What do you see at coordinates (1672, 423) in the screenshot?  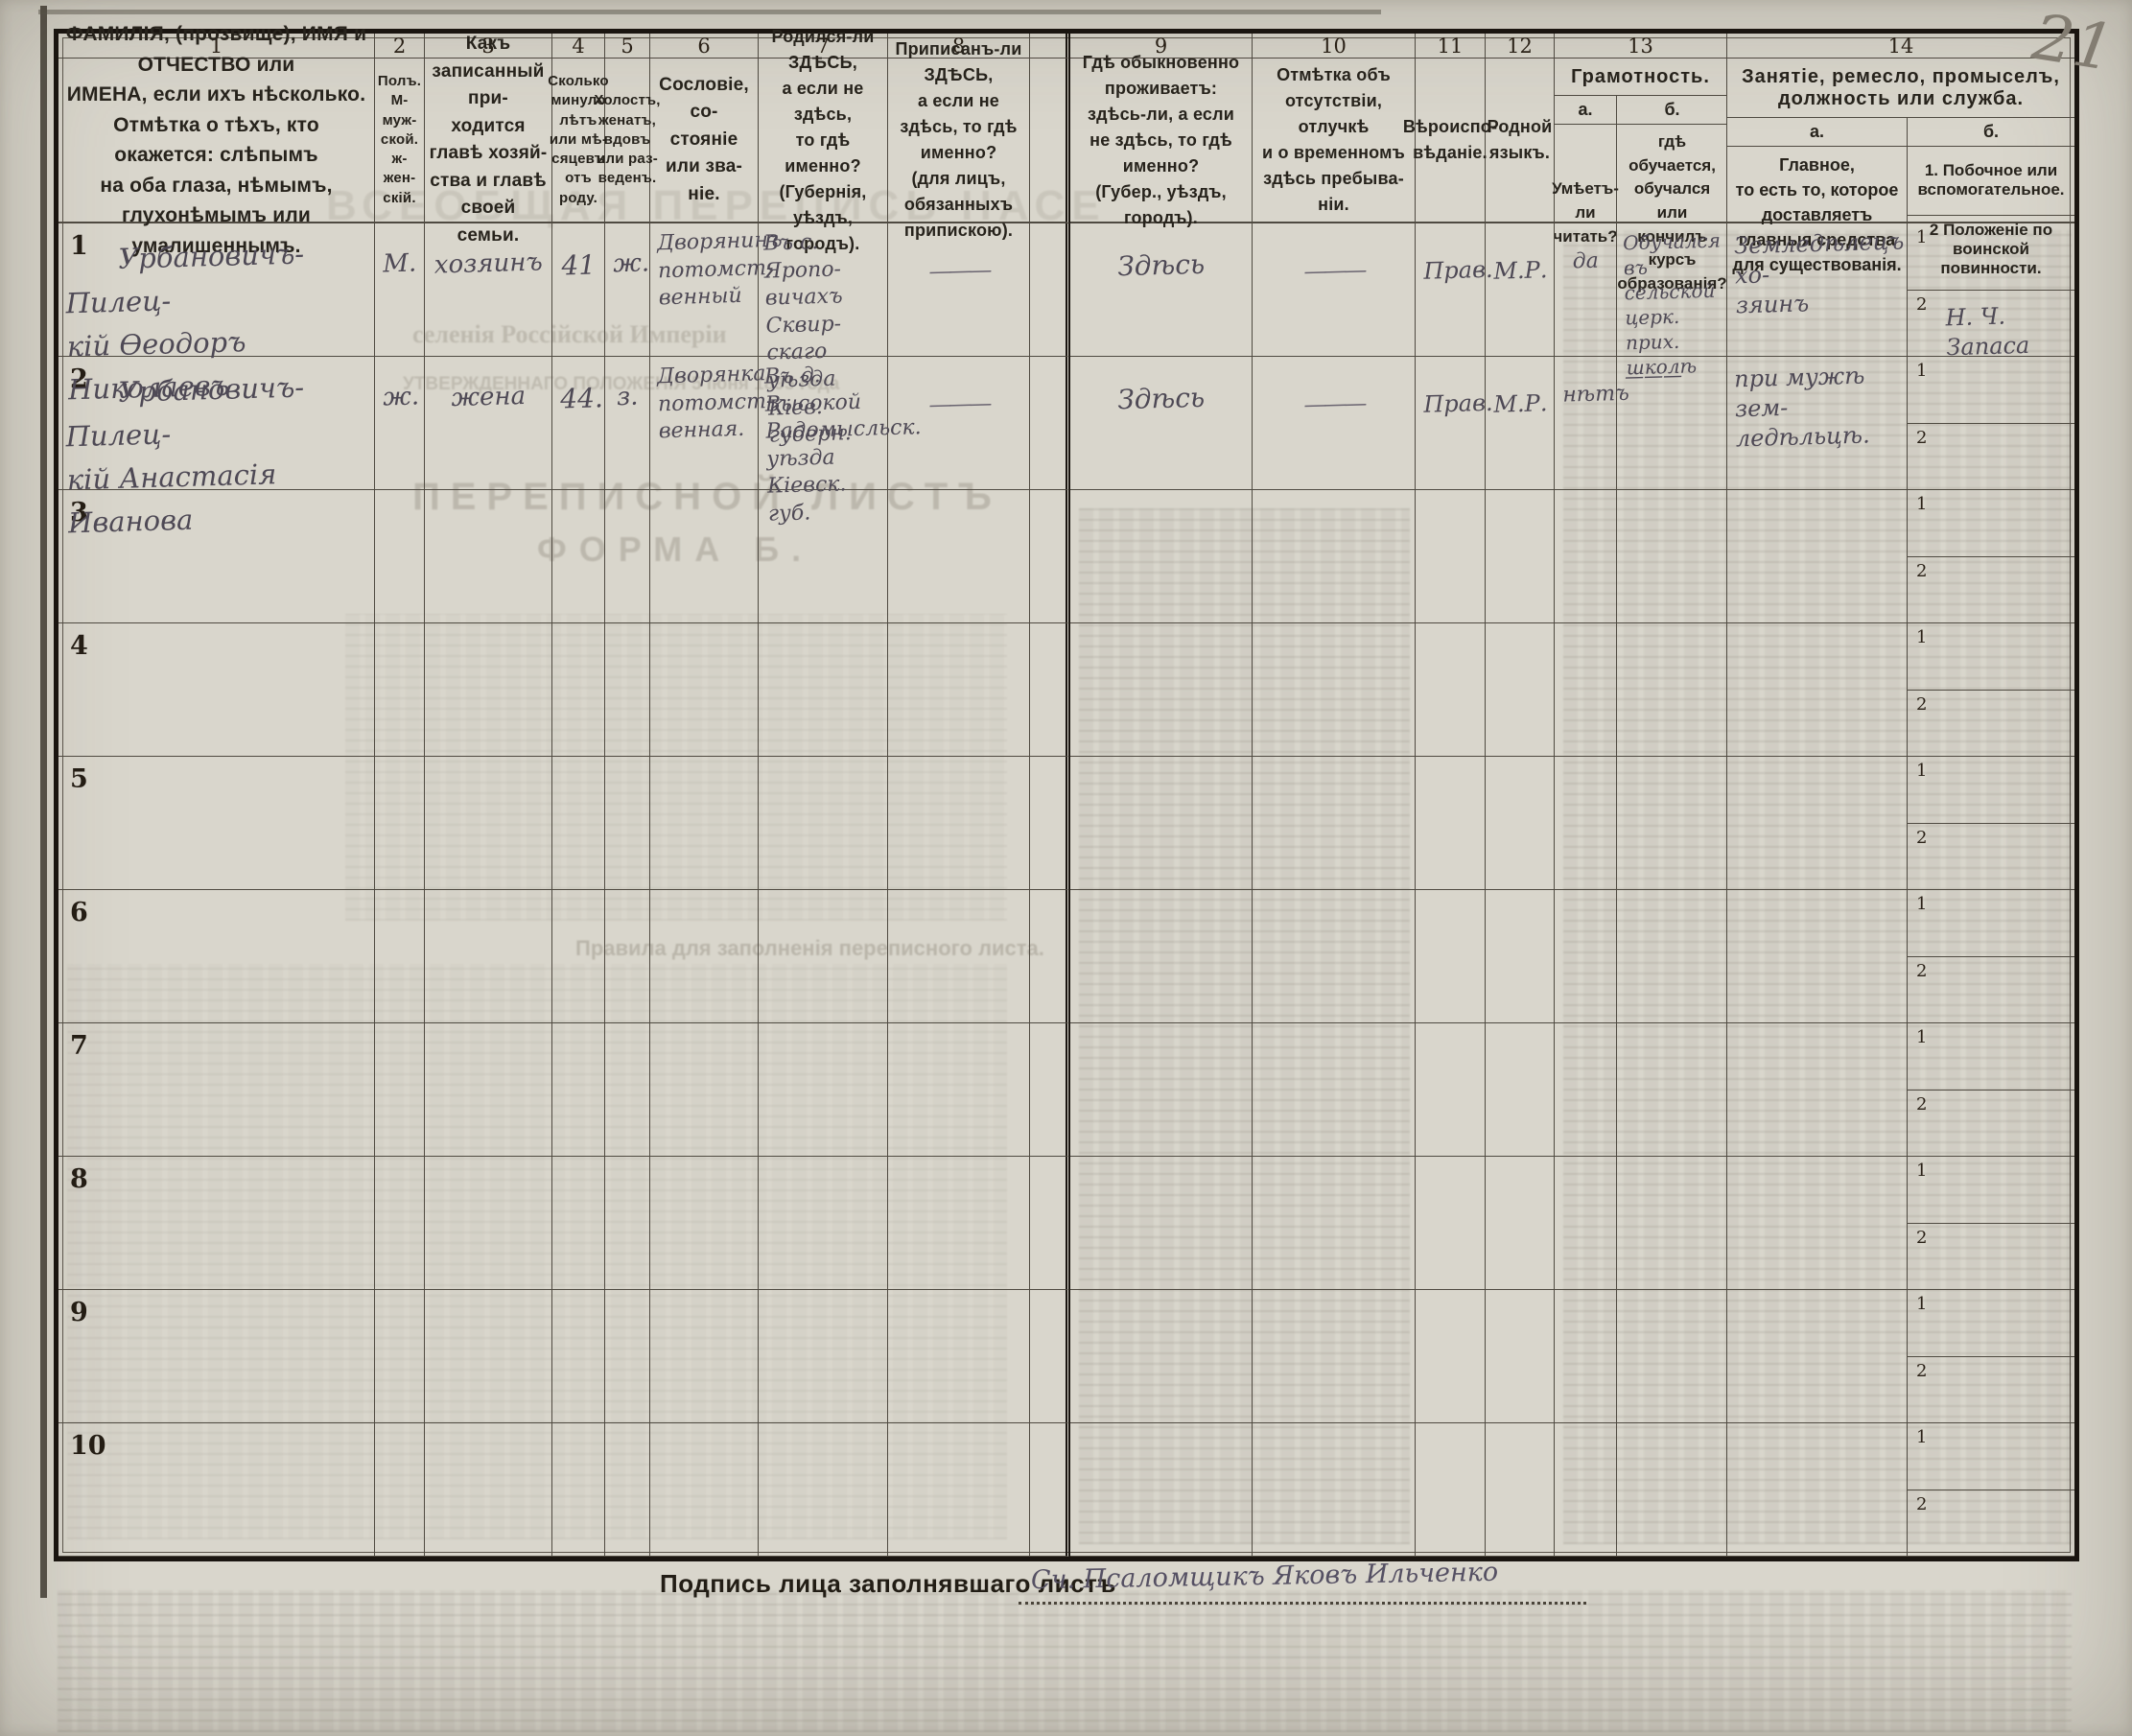 I see `cell-literacy-b: ———` at bounding box center [1672, 423].